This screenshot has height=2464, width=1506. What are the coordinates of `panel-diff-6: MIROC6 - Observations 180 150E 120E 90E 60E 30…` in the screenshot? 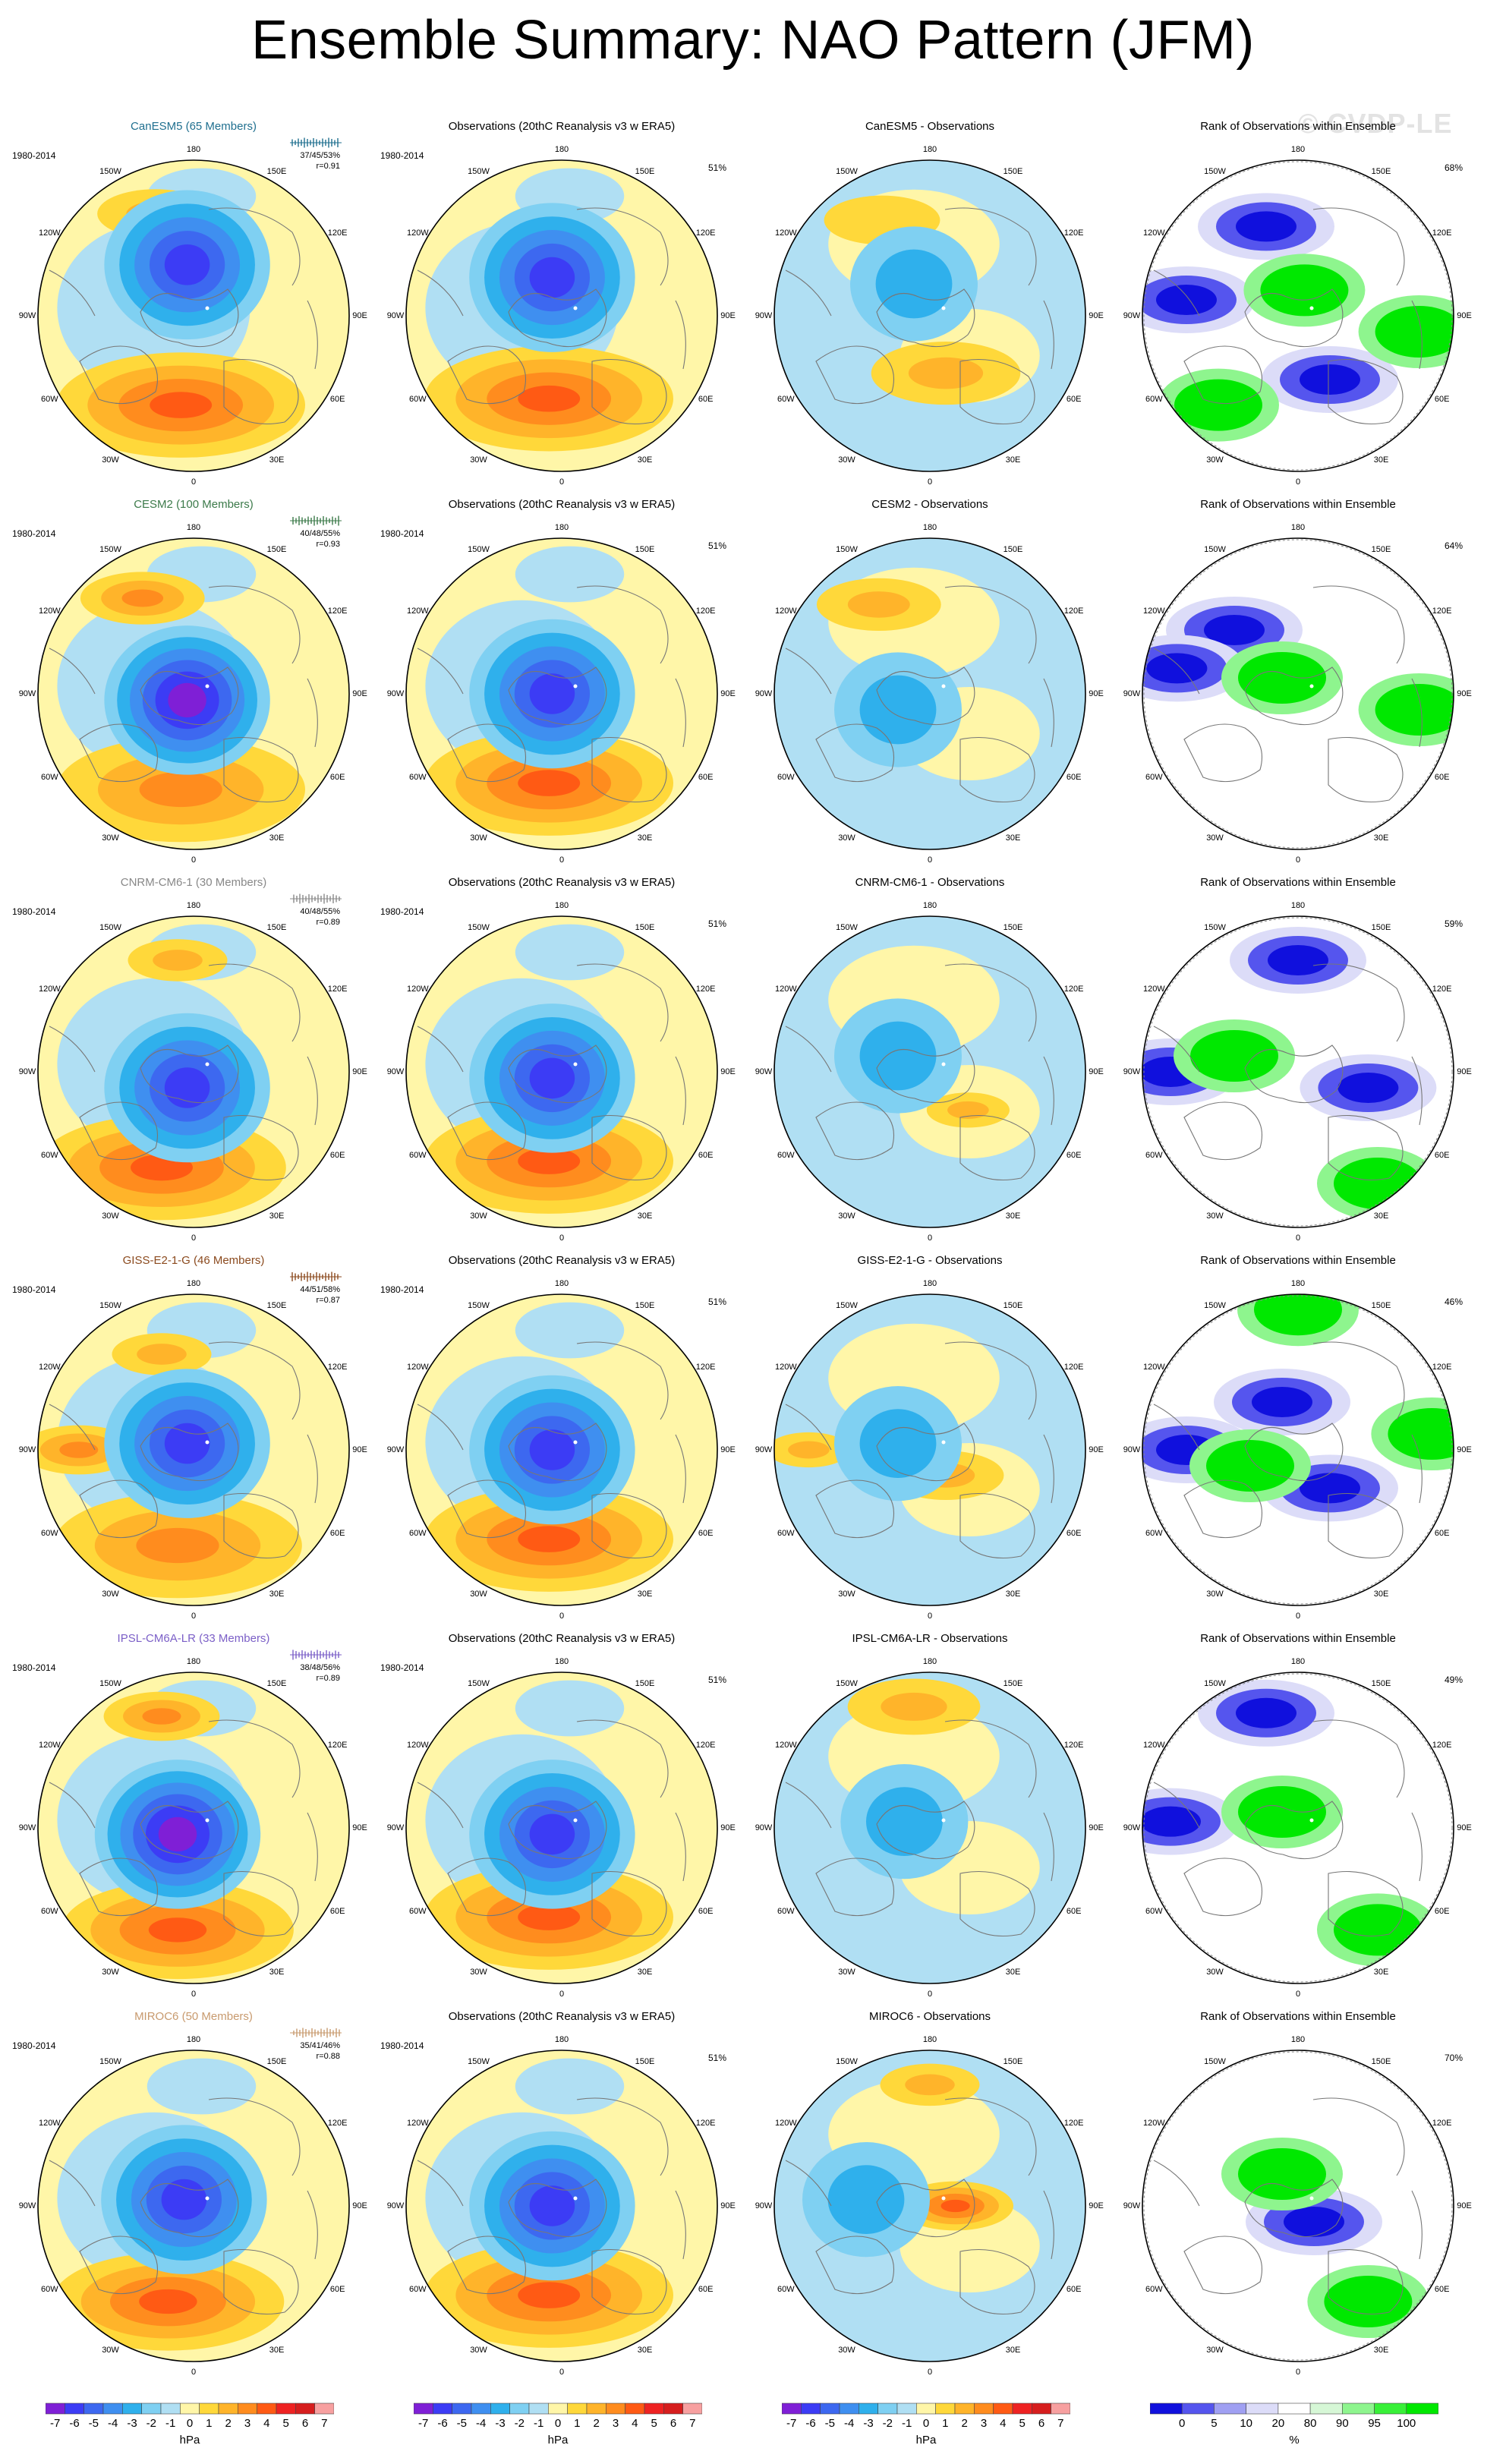 It's located at (930, 2200).